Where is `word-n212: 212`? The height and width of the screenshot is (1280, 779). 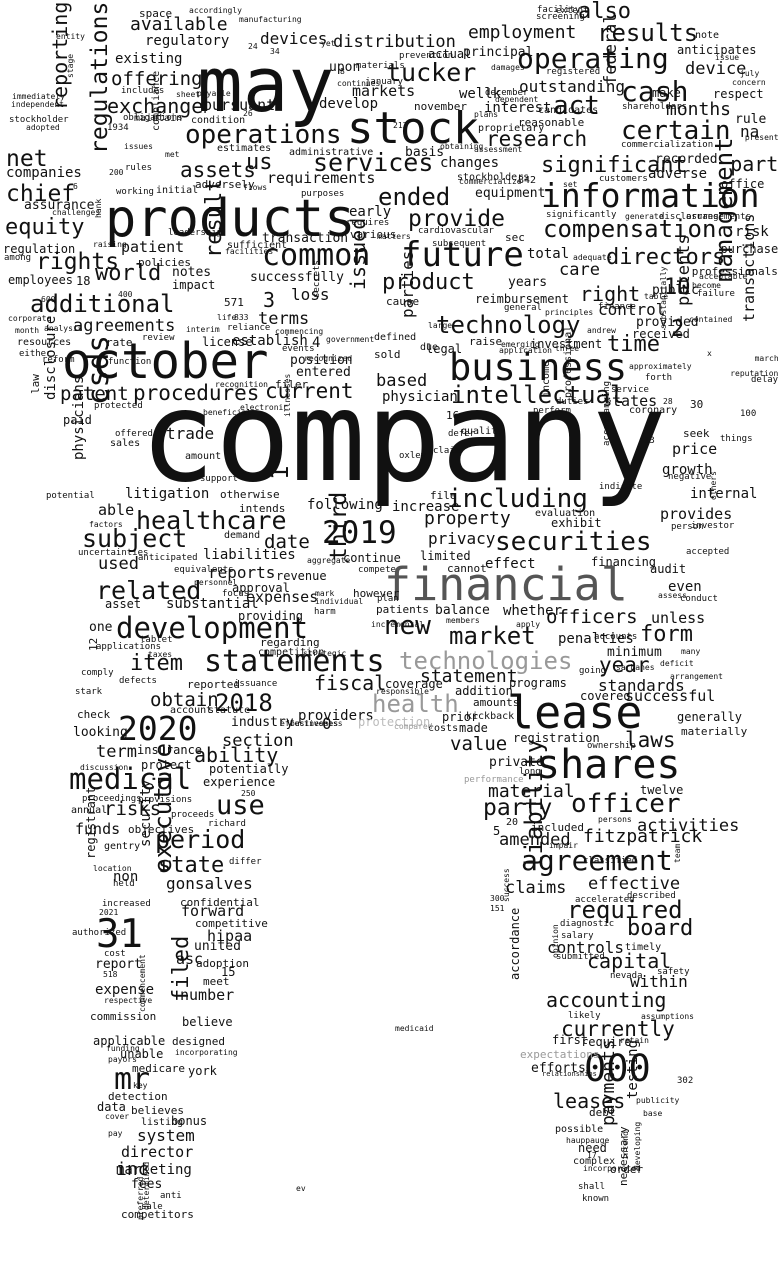
word-n212: 212 is located at coordinates (400, 125).